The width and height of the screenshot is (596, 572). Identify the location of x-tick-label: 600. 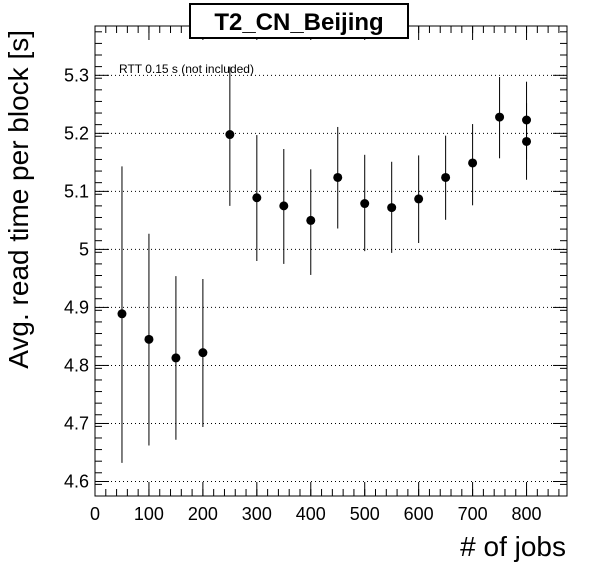
(419, 514).